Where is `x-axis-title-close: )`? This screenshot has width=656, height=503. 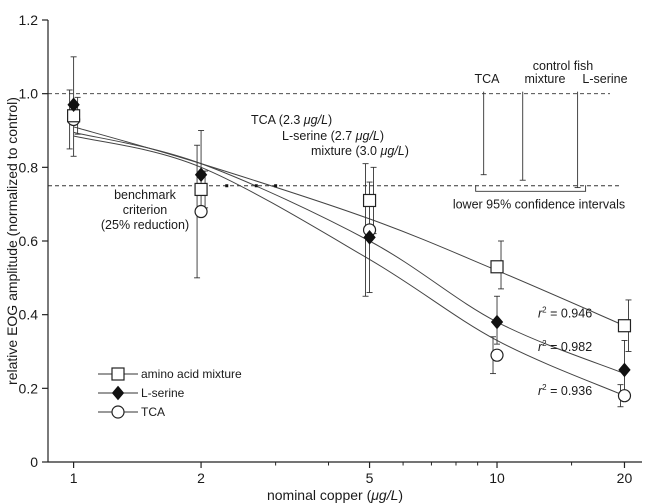
x-axis-title-close: ) is located at coordinates (400, 495).